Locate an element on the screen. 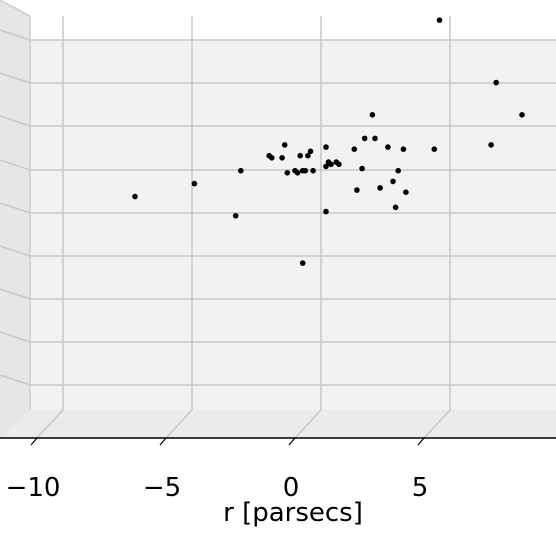 The width and height of the screenshot is (556, 556). x-tick-label: −5 is located at coordinates (162, 488).